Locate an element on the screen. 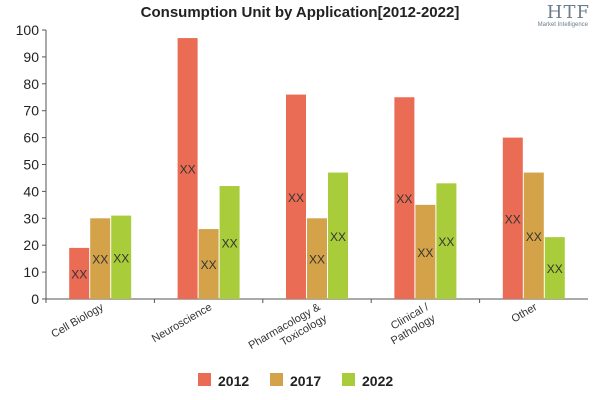 The height and width of the screenshot is (400, 600). category-label-line: Cell Biology is located at coordinates (77, 321).